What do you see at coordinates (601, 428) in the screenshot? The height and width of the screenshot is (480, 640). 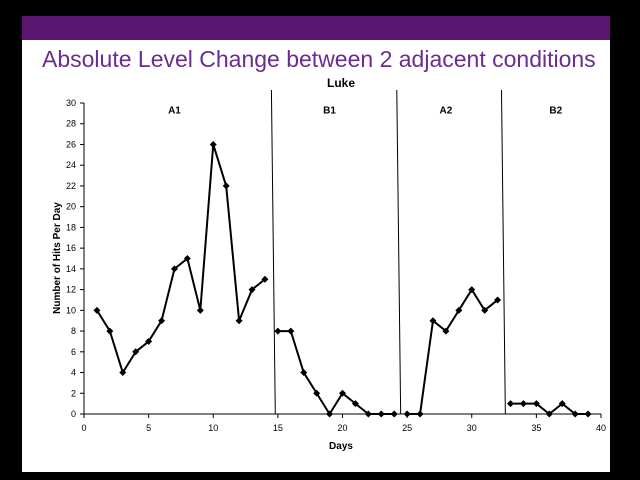 I see `x-tick-label: 40` at bounding box center [601, 428].